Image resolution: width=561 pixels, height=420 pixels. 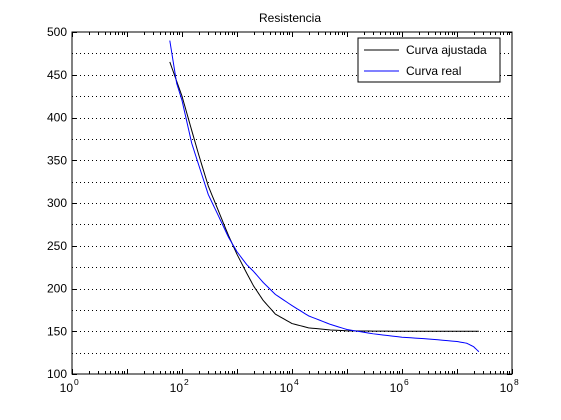 I want to click on y-tick-label-300: 300, so click(x=57, y=203).